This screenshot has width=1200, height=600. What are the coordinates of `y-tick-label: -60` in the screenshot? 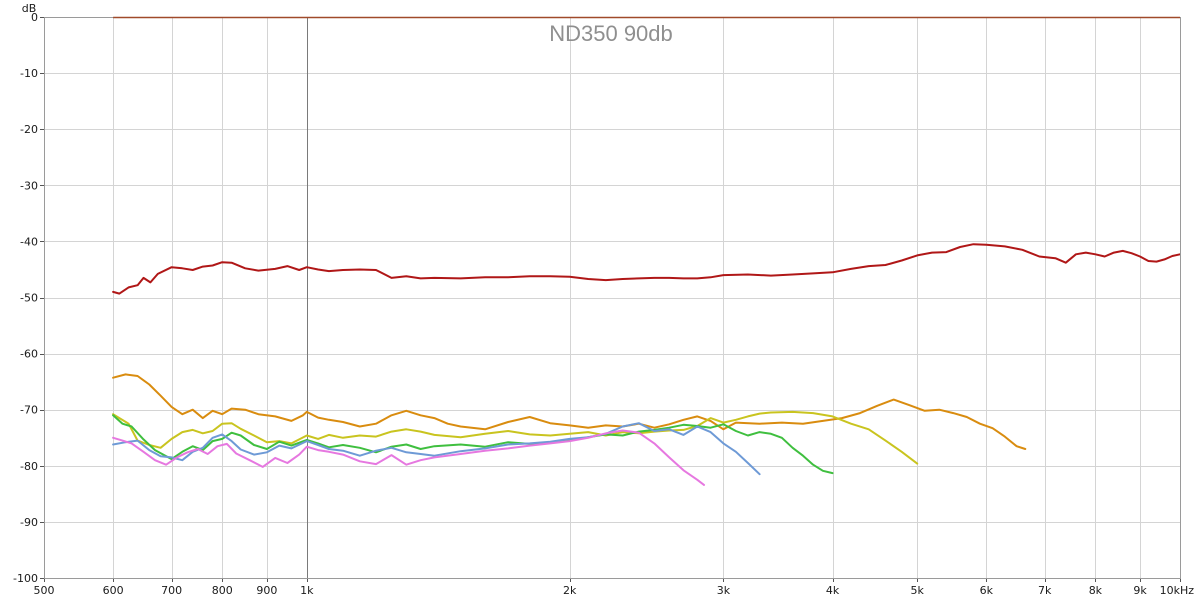 It's located at (29, 354).